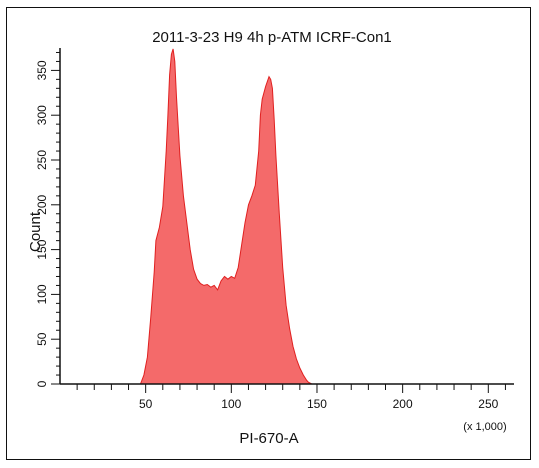  I want to click on y-axis-label: Count, so click(35, 231).